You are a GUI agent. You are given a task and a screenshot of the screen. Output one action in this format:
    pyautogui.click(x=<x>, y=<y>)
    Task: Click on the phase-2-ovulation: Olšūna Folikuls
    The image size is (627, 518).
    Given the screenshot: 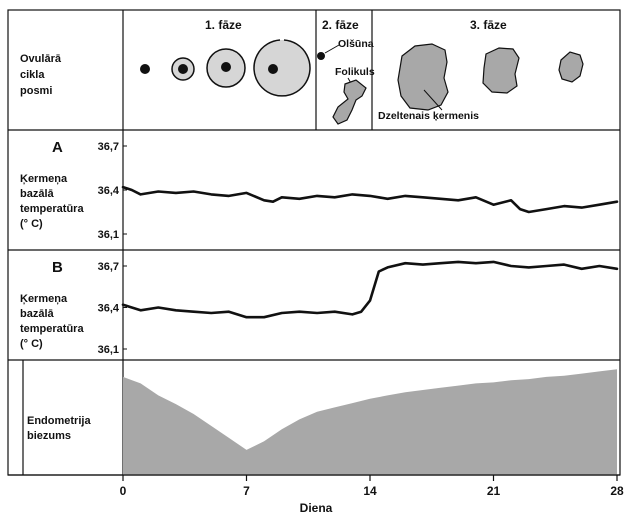 What is the action you would take?
    pyautogui.click(x=346, y=81)
    